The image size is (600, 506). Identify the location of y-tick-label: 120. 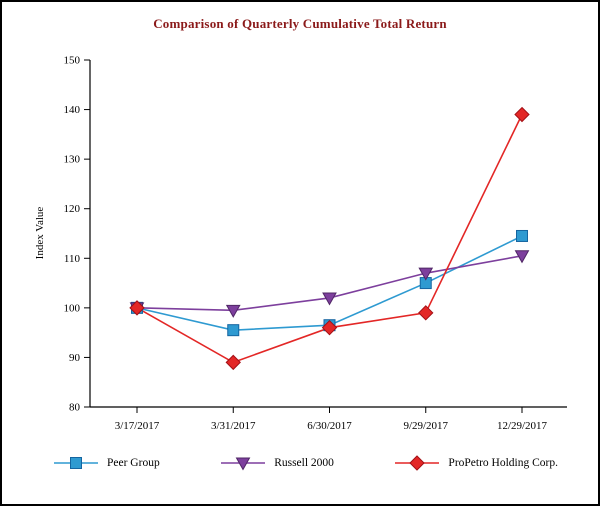
(72, 209).